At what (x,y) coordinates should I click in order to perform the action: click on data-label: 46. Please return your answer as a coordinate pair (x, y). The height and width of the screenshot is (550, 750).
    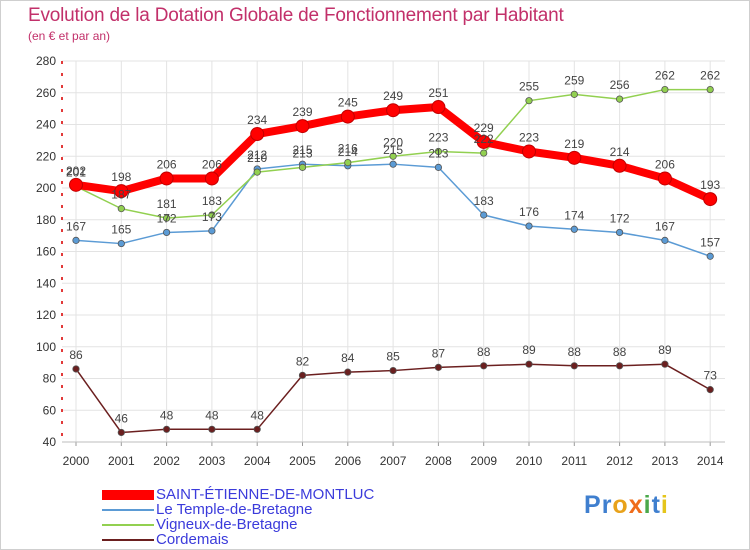
    Looking at the image, I should click on (122, 418).